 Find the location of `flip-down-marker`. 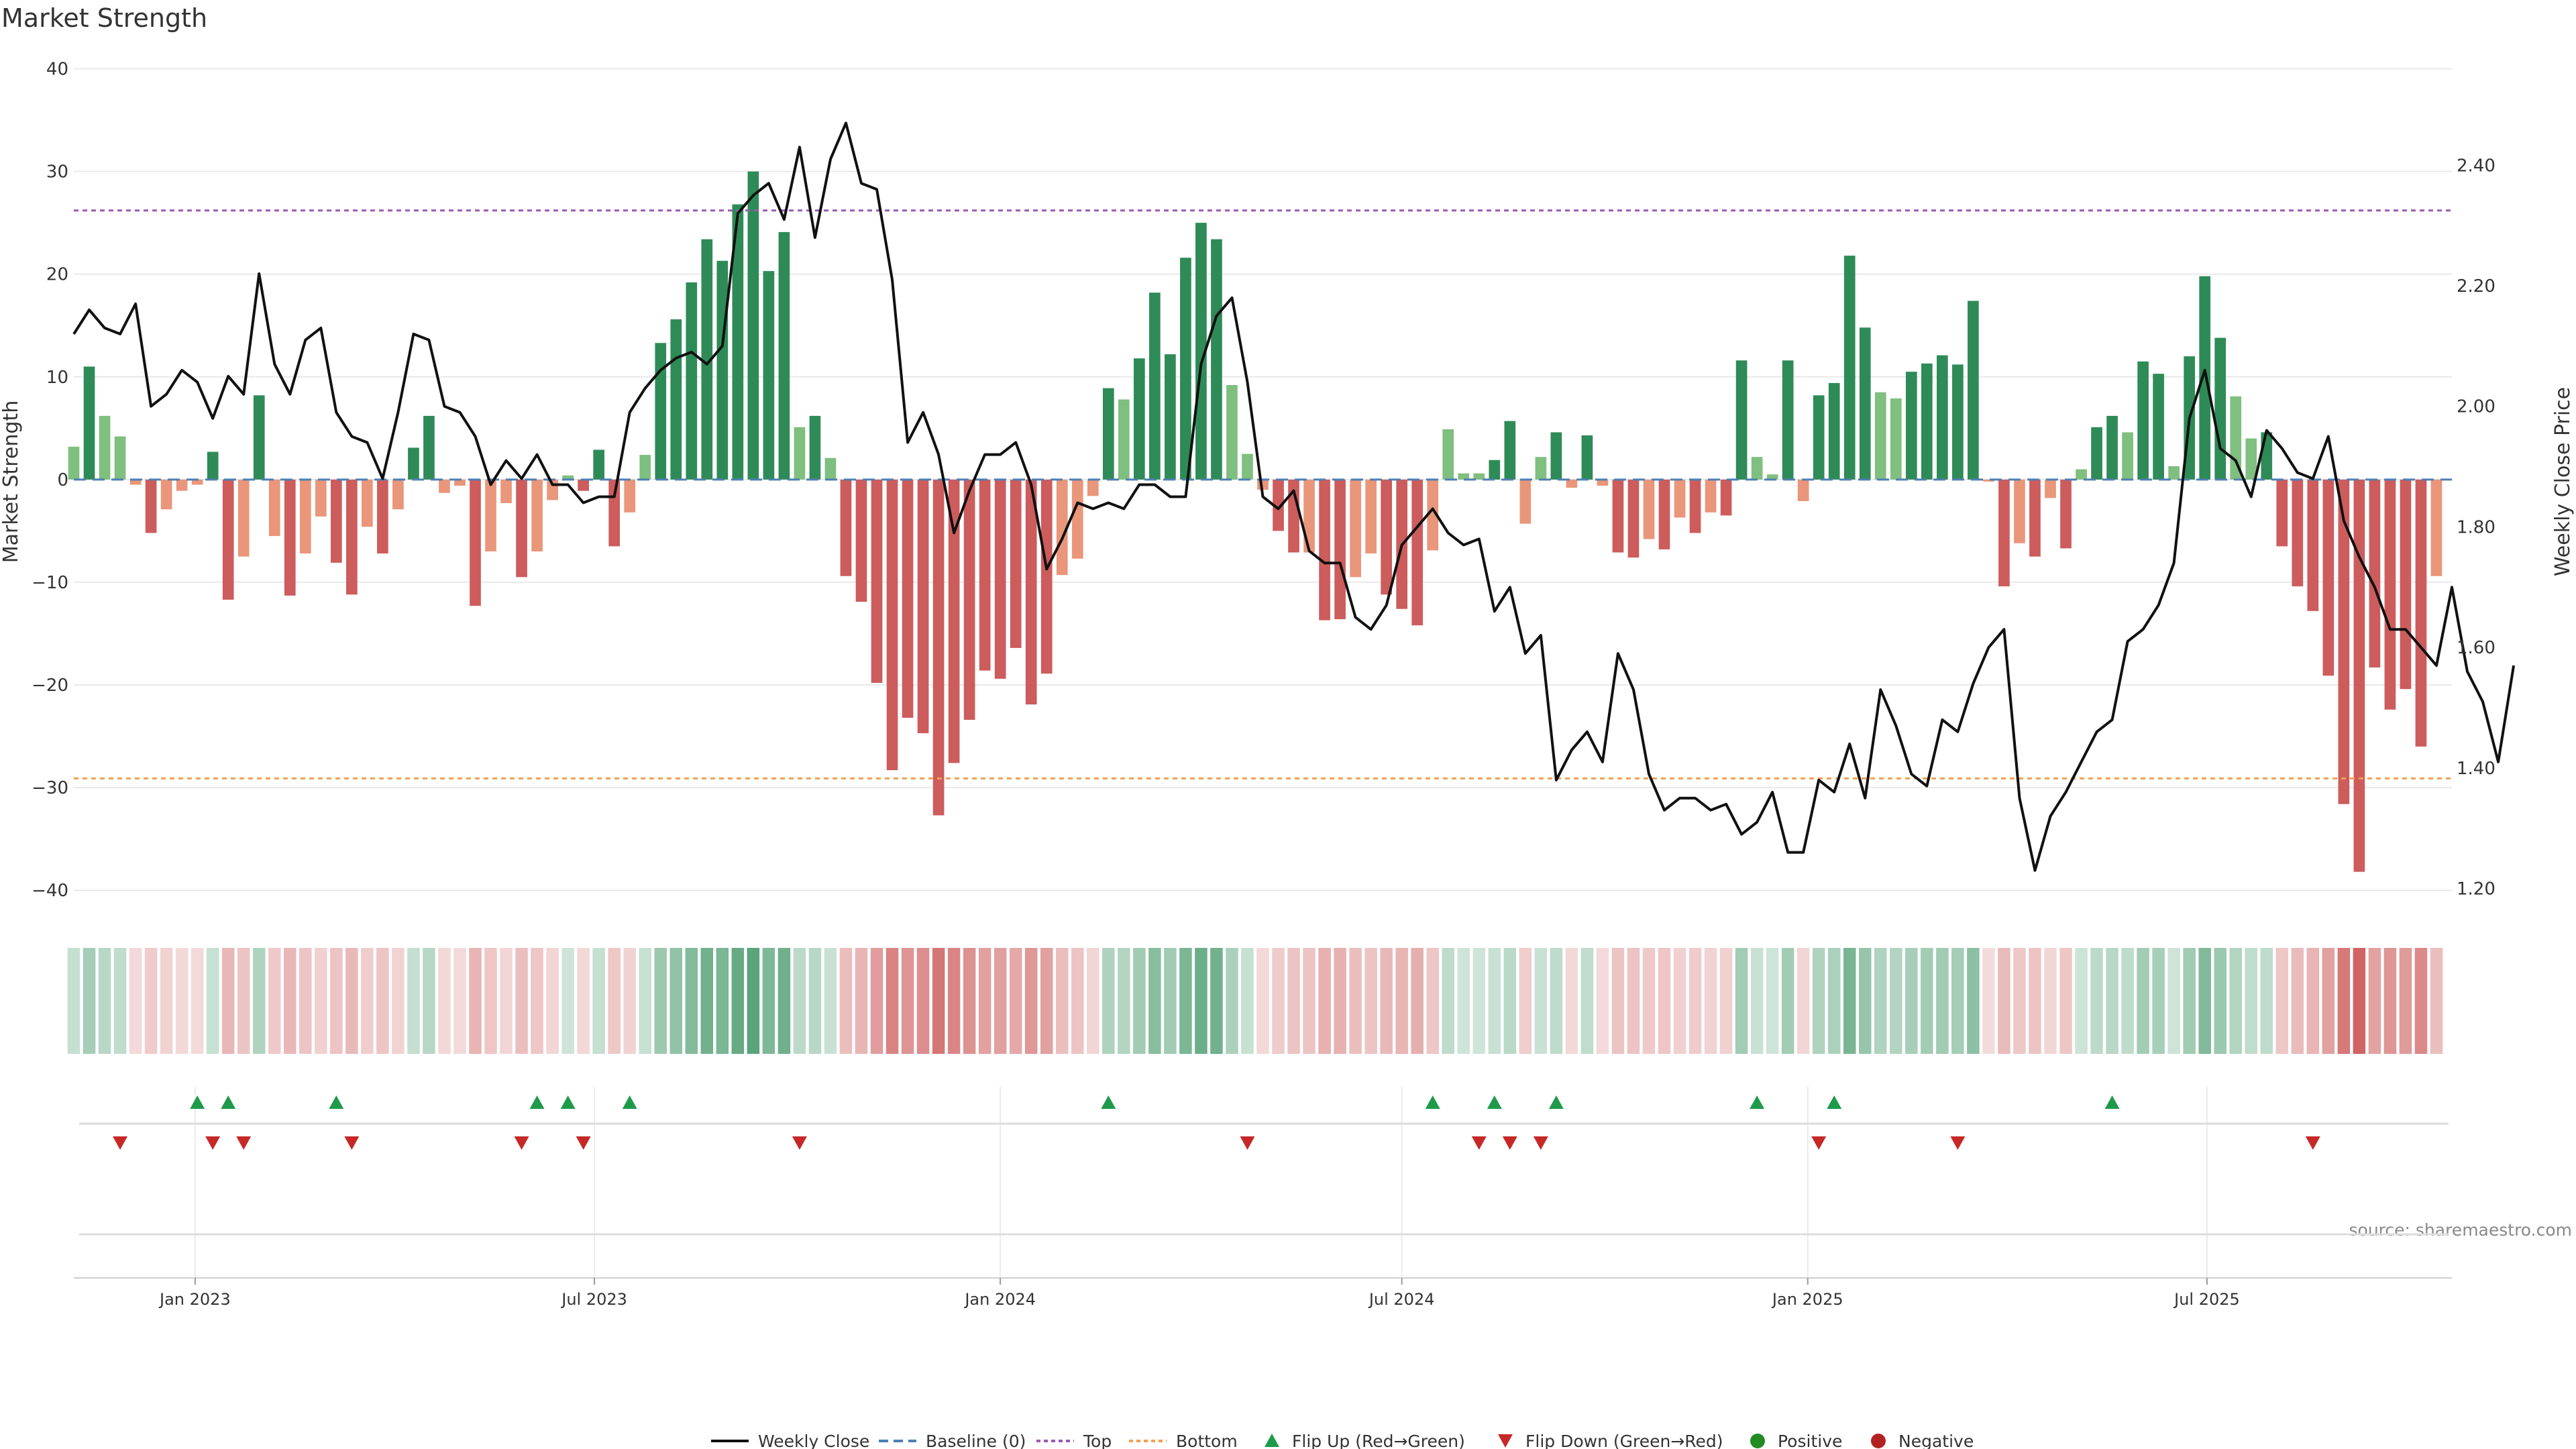

flip-down-marker is located at coordinates (521, 1143).